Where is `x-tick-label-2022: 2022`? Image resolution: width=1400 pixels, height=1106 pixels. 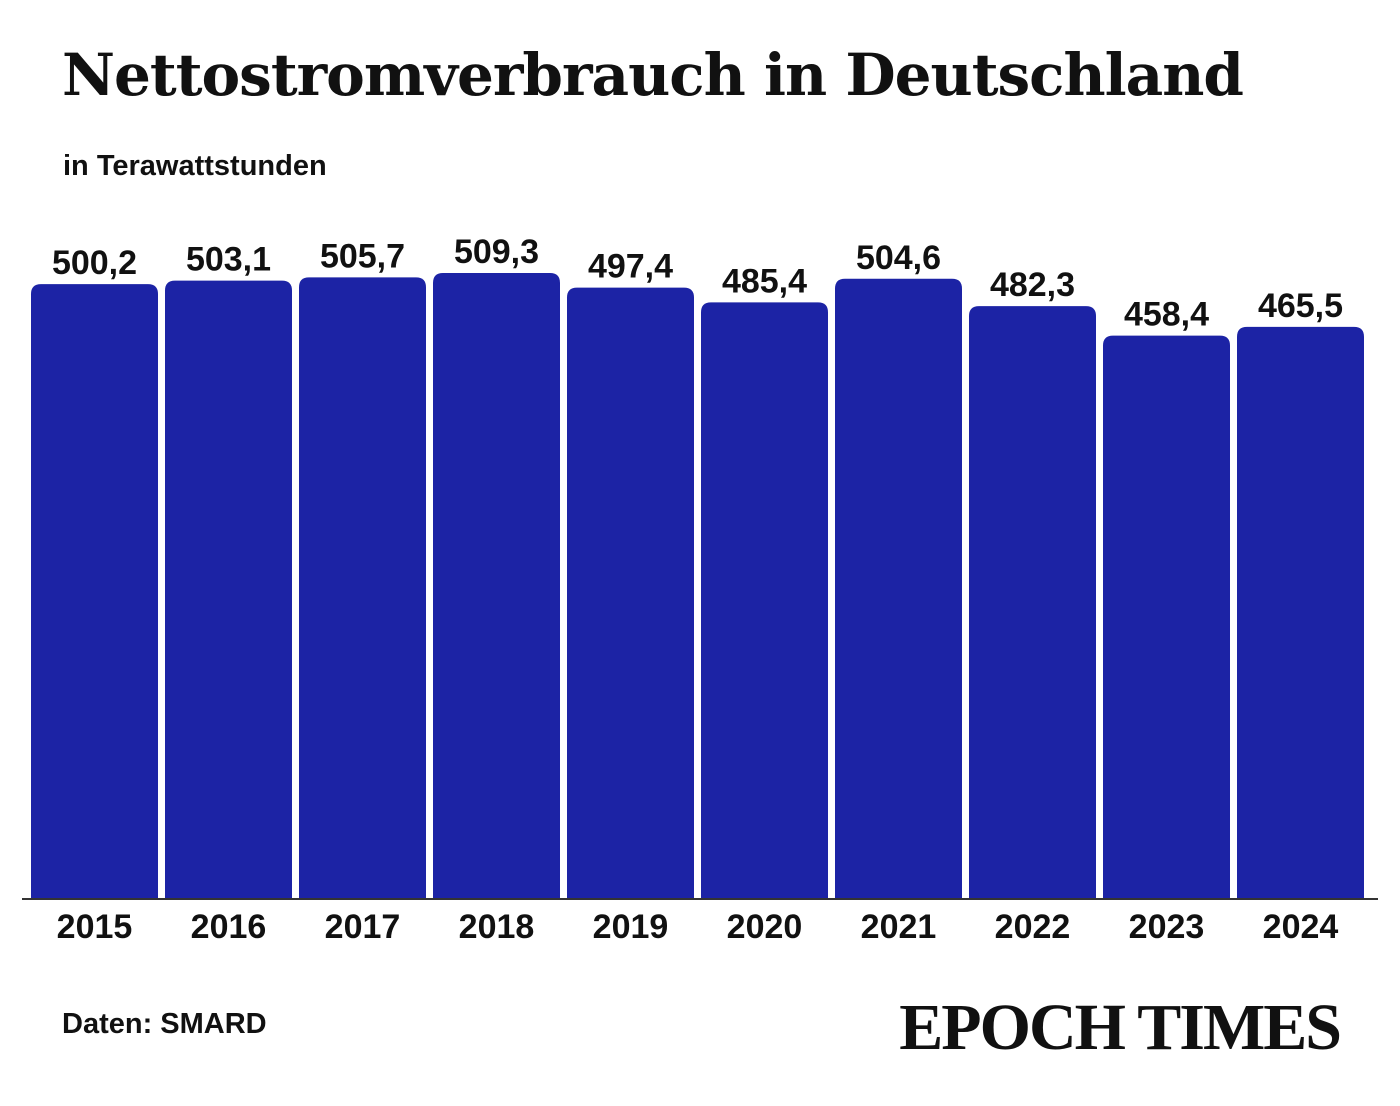
x-tick-label-2022: 2022 is located at coordinates (1033, 927).